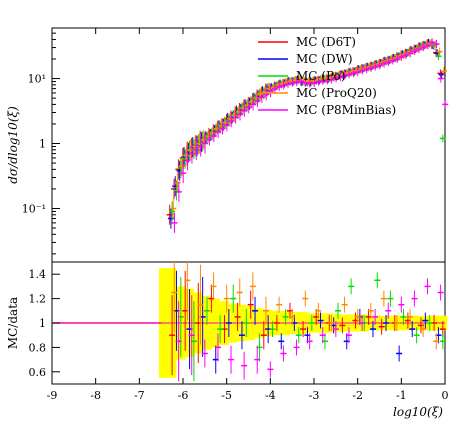 This screenshot has width=461, height=422. What do you see at coordinates (320, 76) in the screenshot?
I see `legend-label-po: MC (Po)` at bounding box center [320, 76].